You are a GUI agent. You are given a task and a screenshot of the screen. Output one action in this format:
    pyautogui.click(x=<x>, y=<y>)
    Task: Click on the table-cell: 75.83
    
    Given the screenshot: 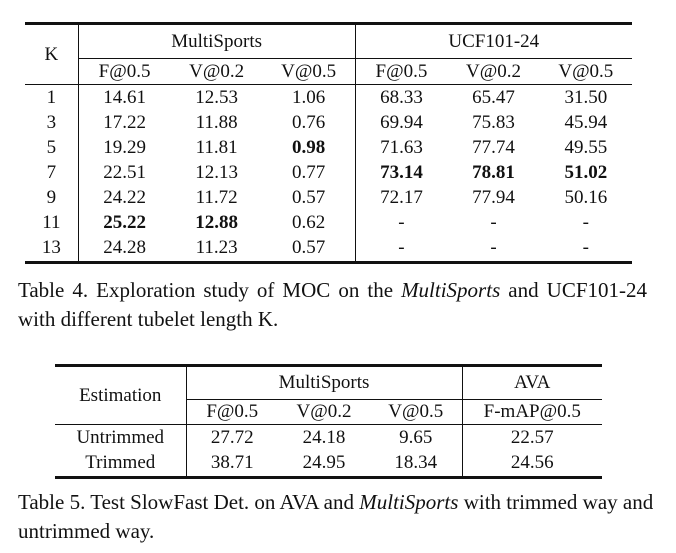 What is the action you would take?
    pyautogui.click(x=493, y=122)
    